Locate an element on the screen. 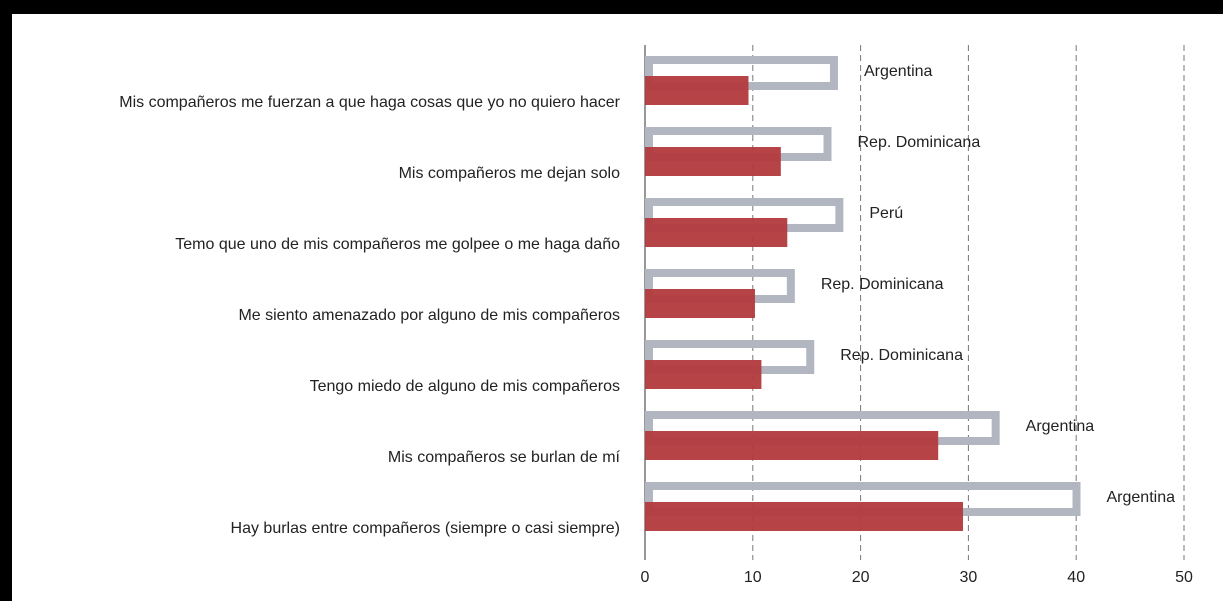 This screenshot has width=1223, height=601. x-tick-label: 40 is located at coordinates (1076, 577).